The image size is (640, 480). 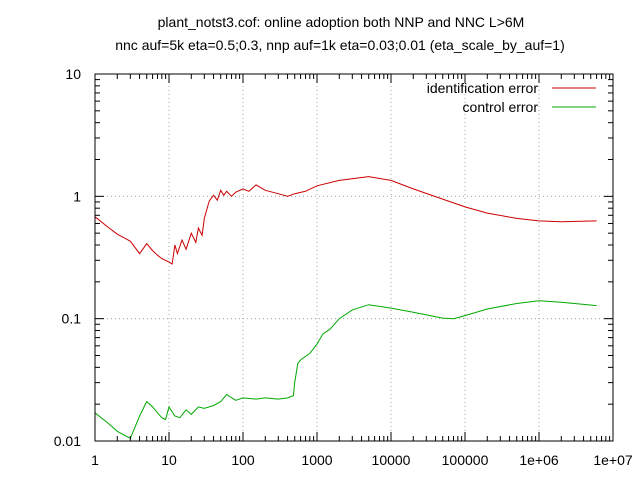 What do you see at coordinates (243, 460) in the screenshot?
I see `x-tick-label: 100` at bounding box center [243, 460].